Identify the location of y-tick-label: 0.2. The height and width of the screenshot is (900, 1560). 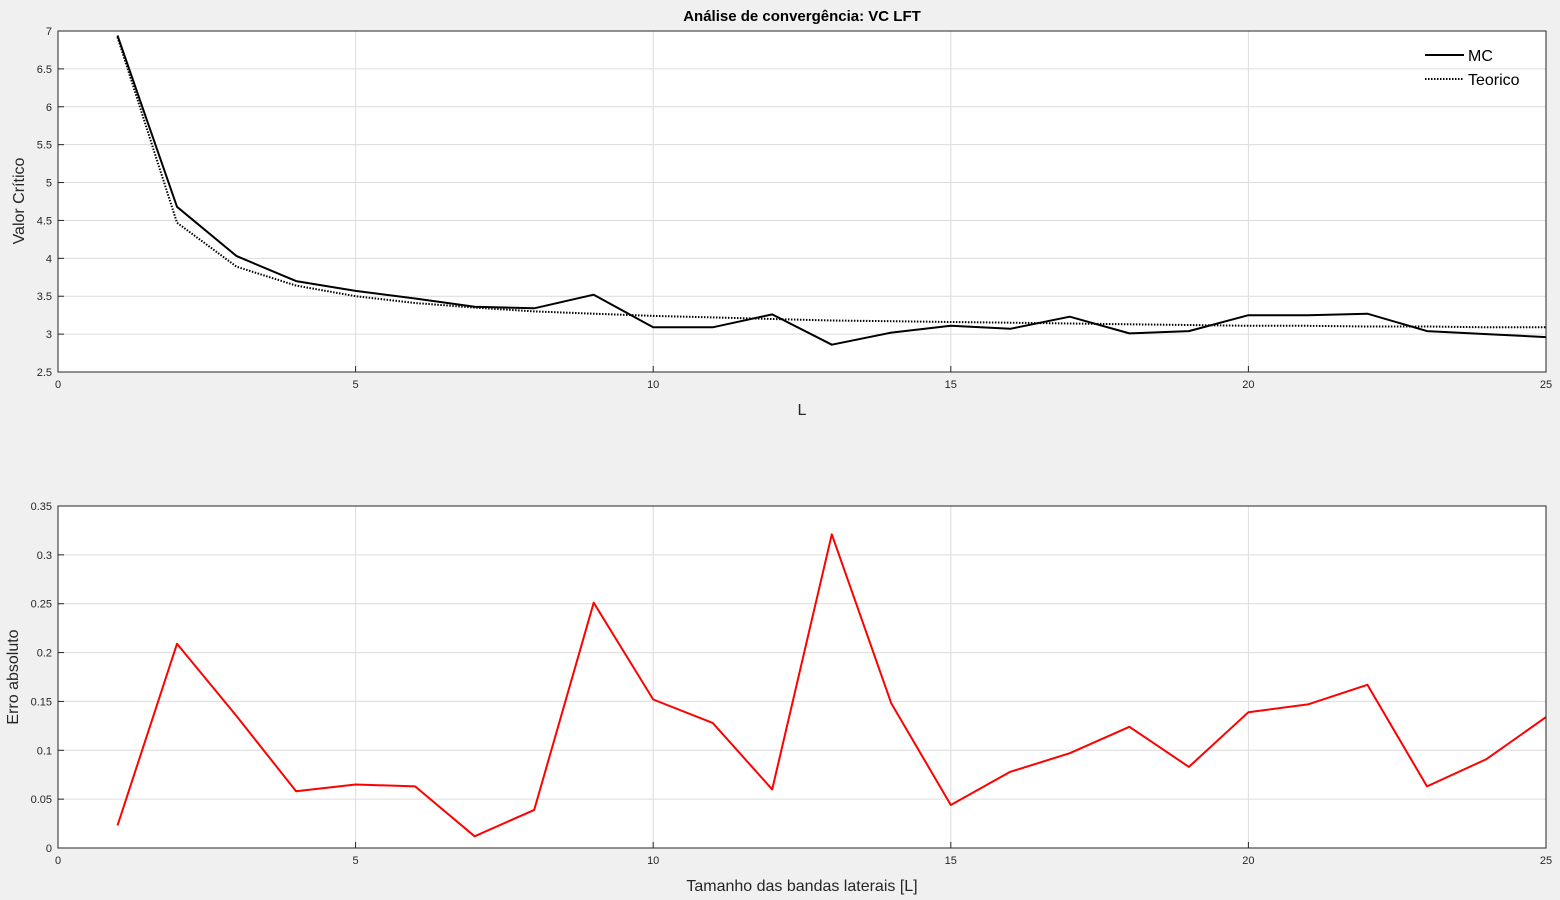
(44, 654).